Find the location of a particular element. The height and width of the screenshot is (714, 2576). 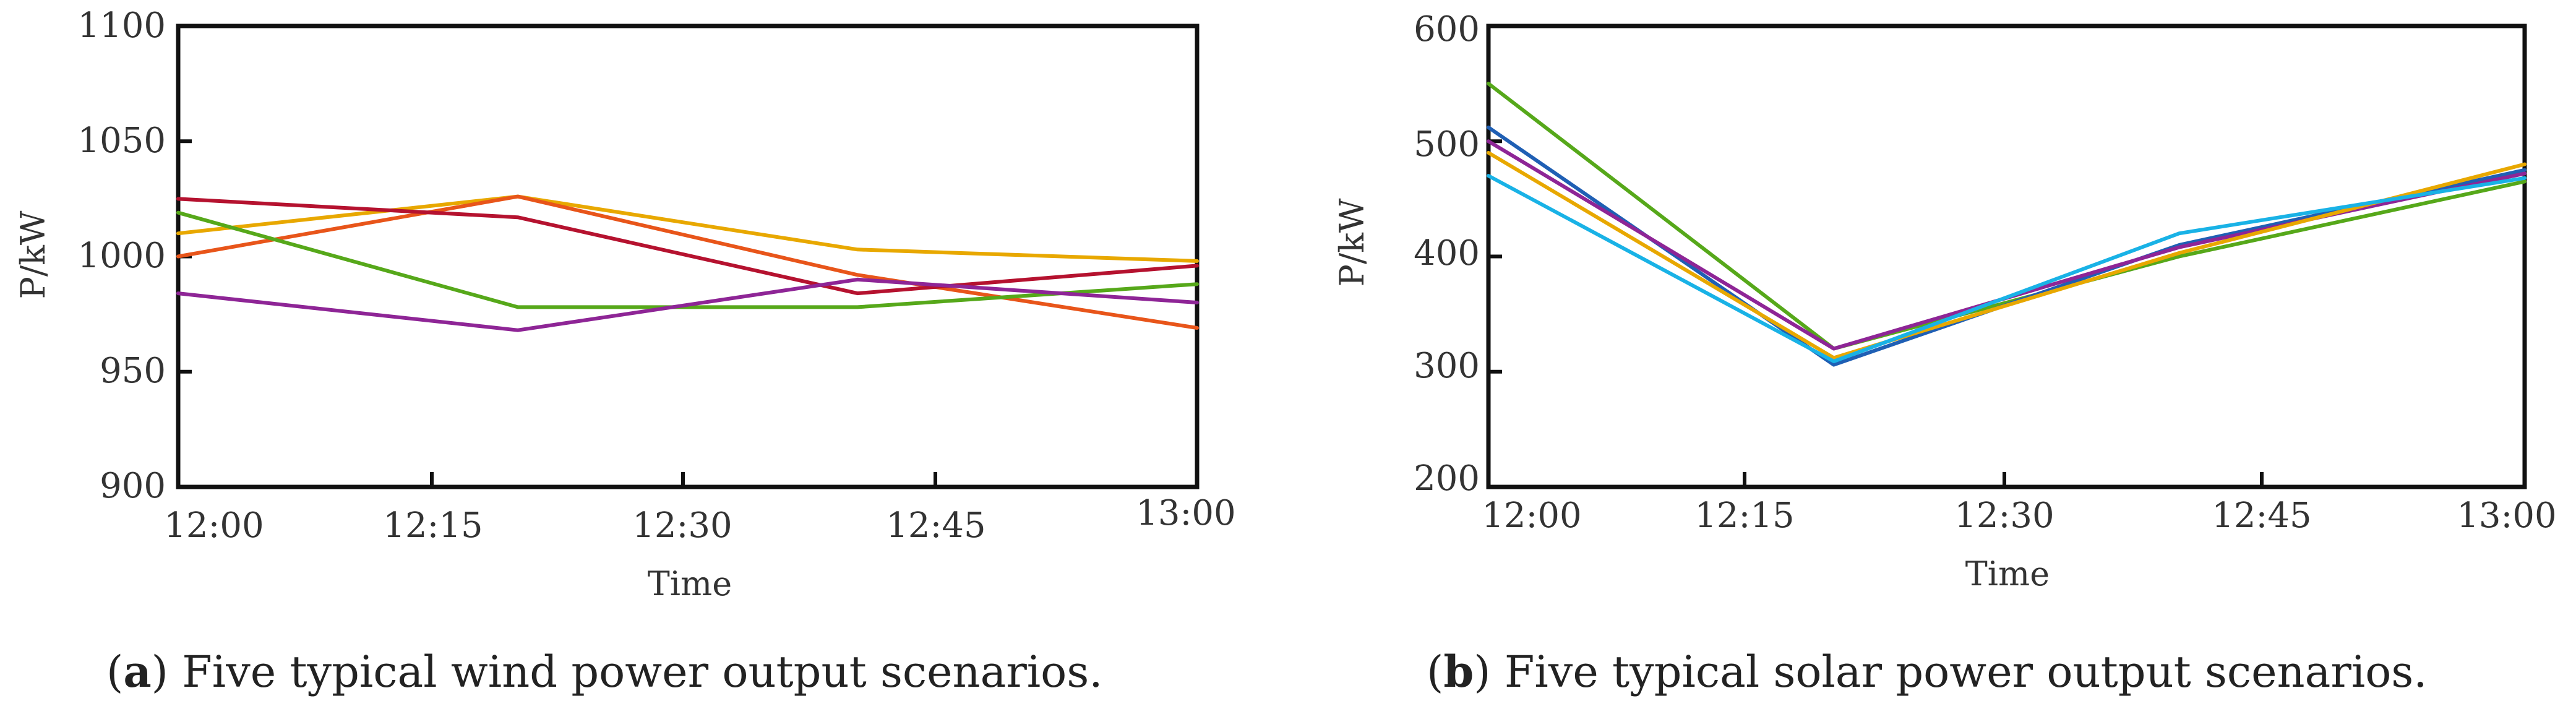

panel-b-y-axis-title: P/kW is located at coordinates (1352, 242).